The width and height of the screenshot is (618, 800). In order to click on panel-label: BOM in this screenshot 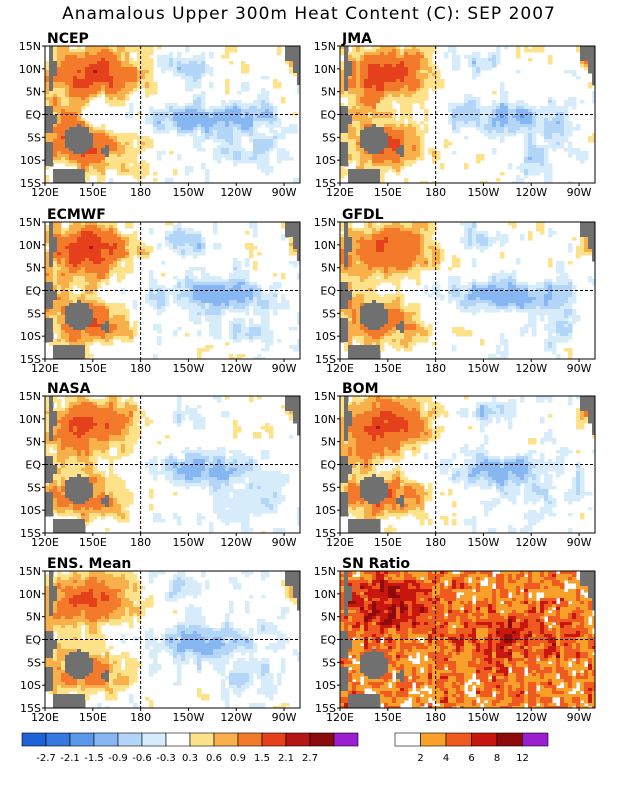, I will do `click(360, 389)`.